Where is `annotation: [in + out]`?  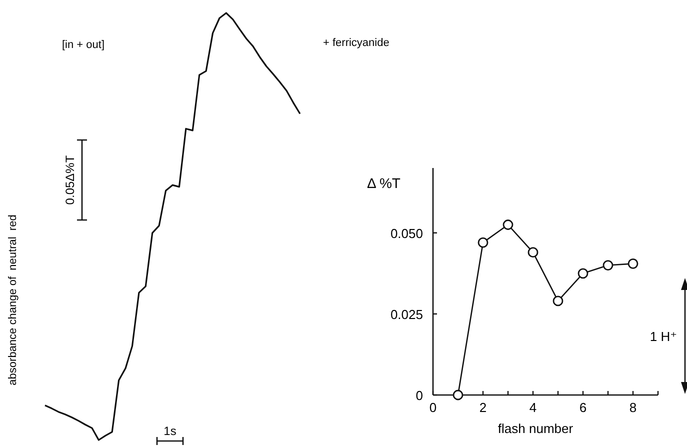 annotation: [in + out] is located at coordinates (83, 45).